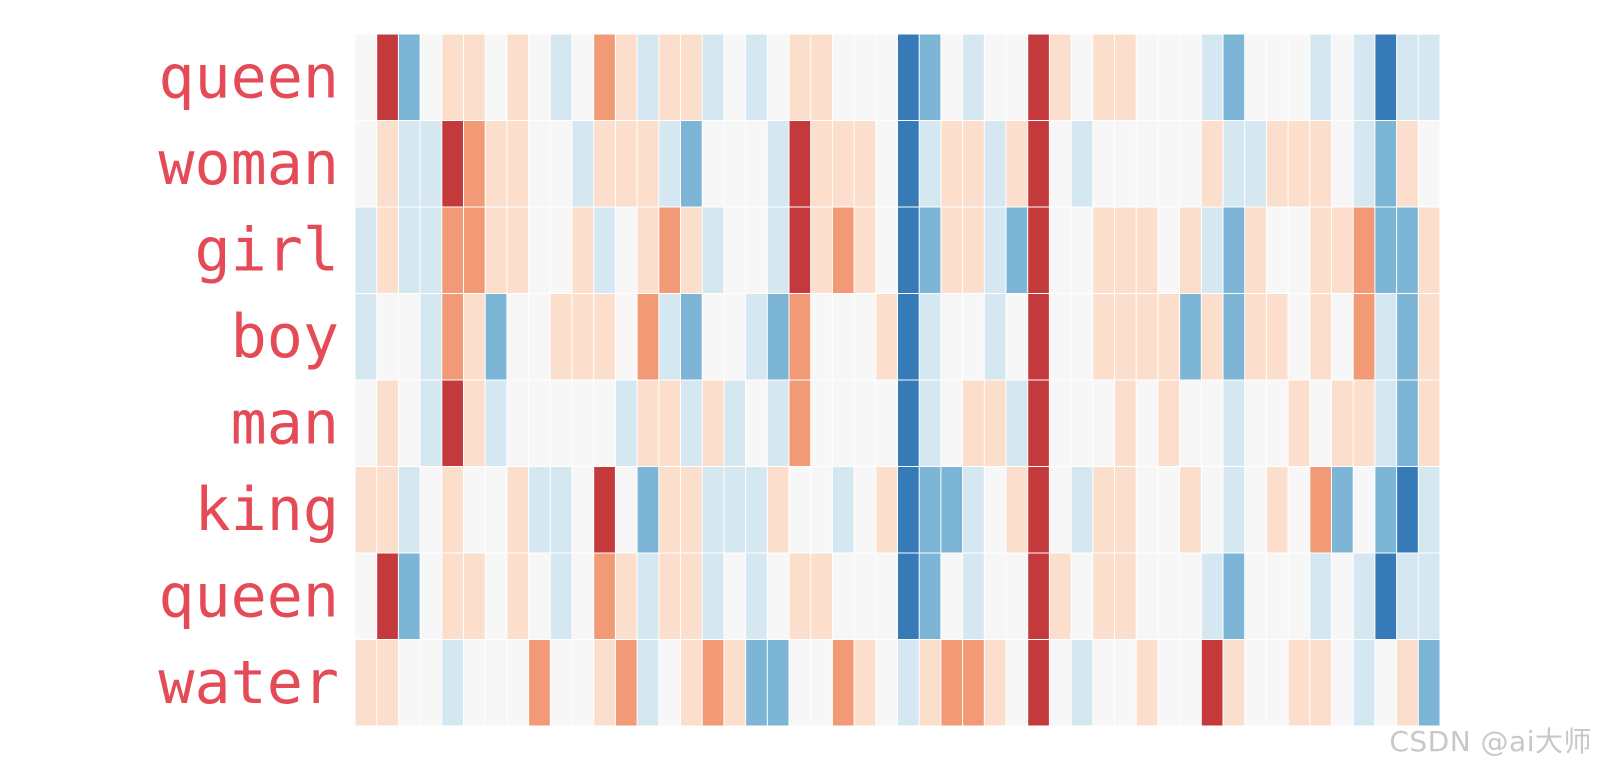  What do you see at coordinates (248, 683) in the screenshot?
I see `row-label: water` at bounding box center [248, 683].